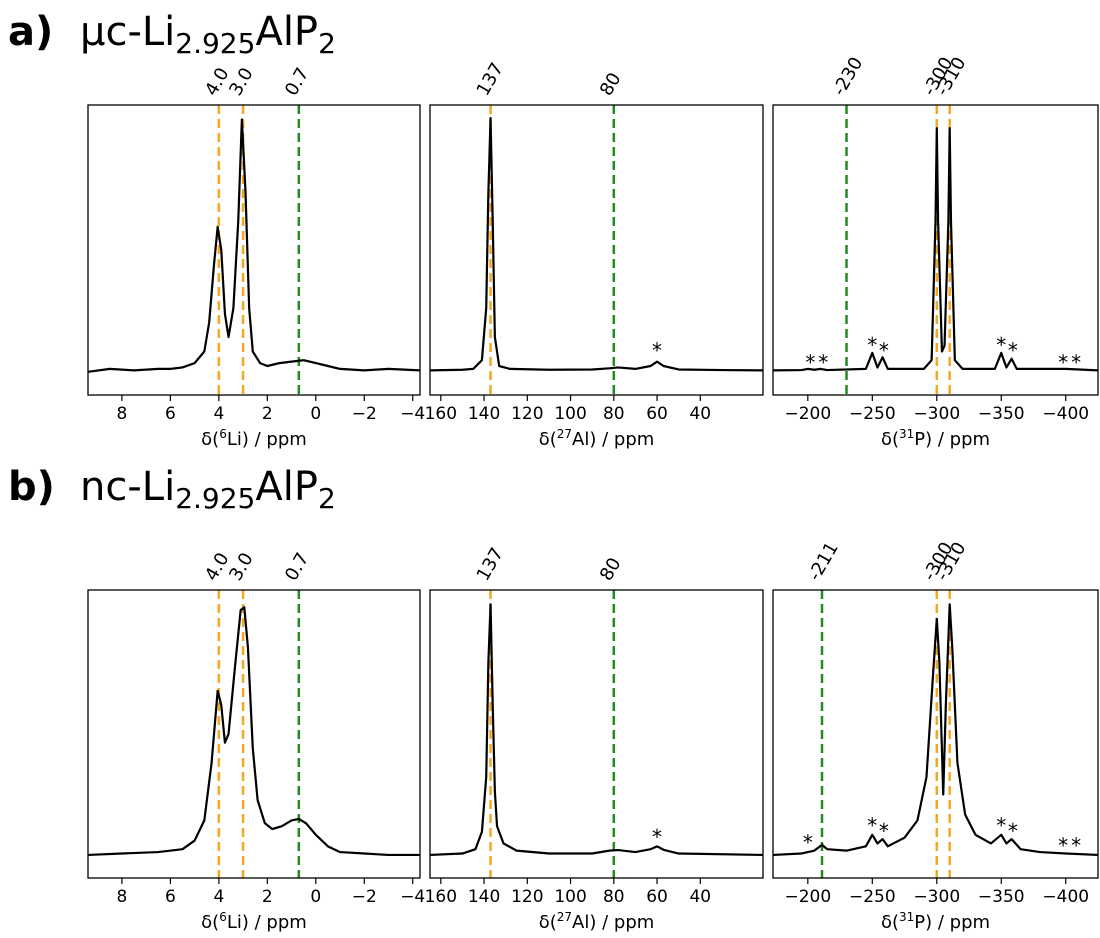 Image resolution: width=1100 pixels, height=938 pixels. What do you see at coordinates (823, 562) in the screenshot?
I see `reference-label: -211` at bounding box center [823, 562].